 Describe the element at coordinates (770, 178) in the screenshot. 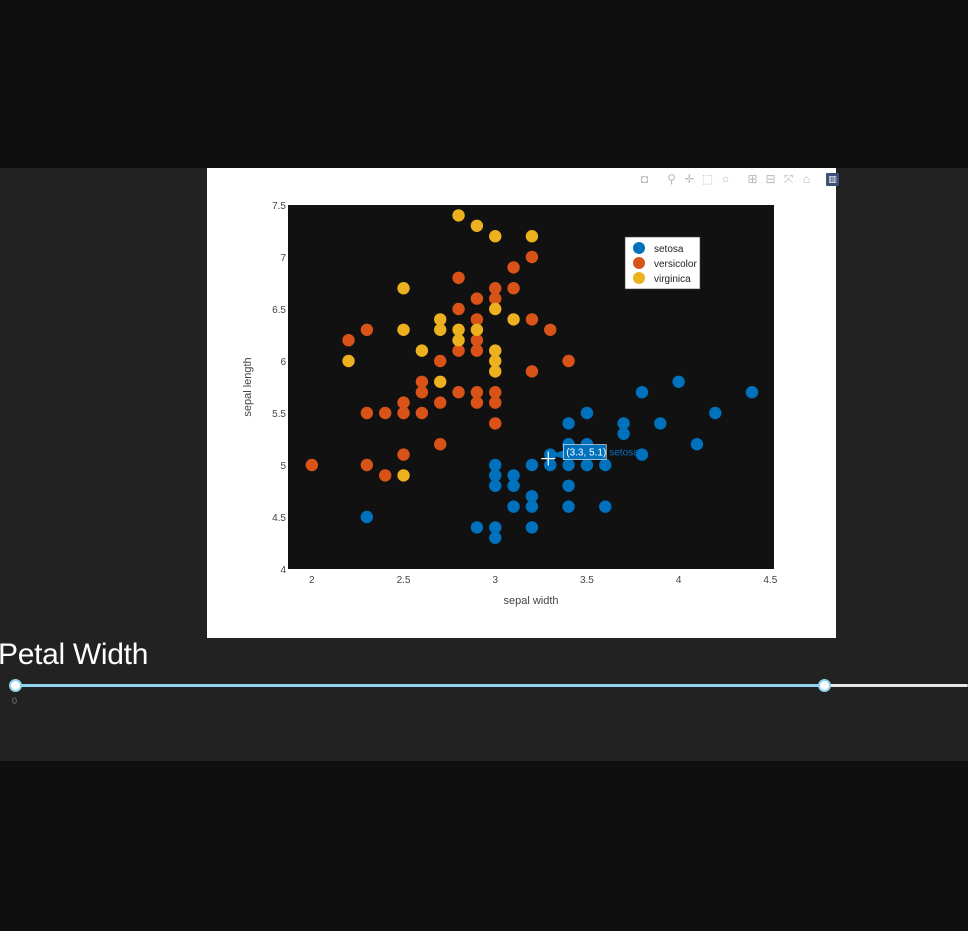

I see `zoom-out-icon: ⊟` at that location.